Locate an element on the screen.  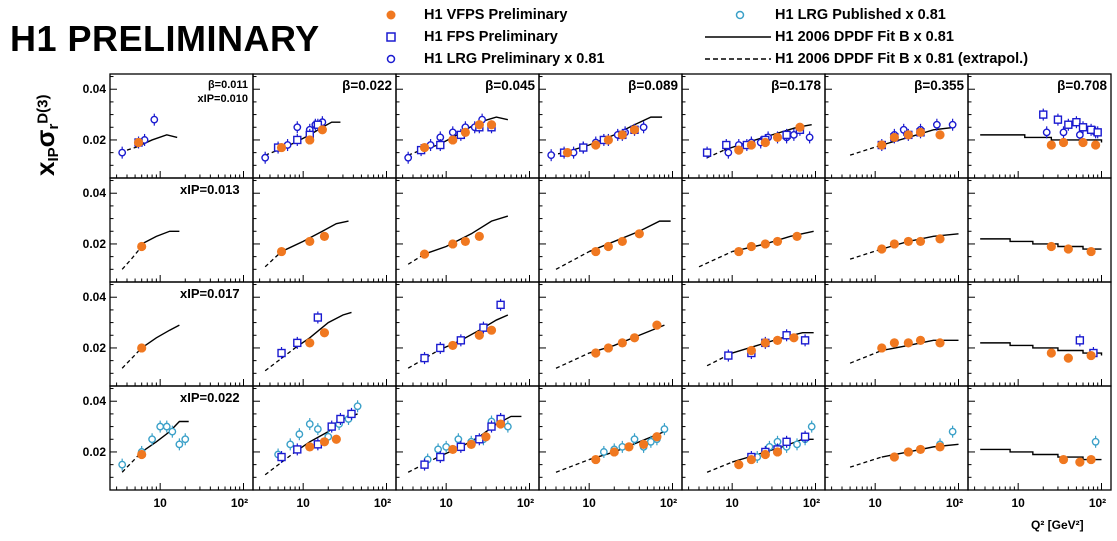
panel-r1-c2 is located at coordinates (467, 230).